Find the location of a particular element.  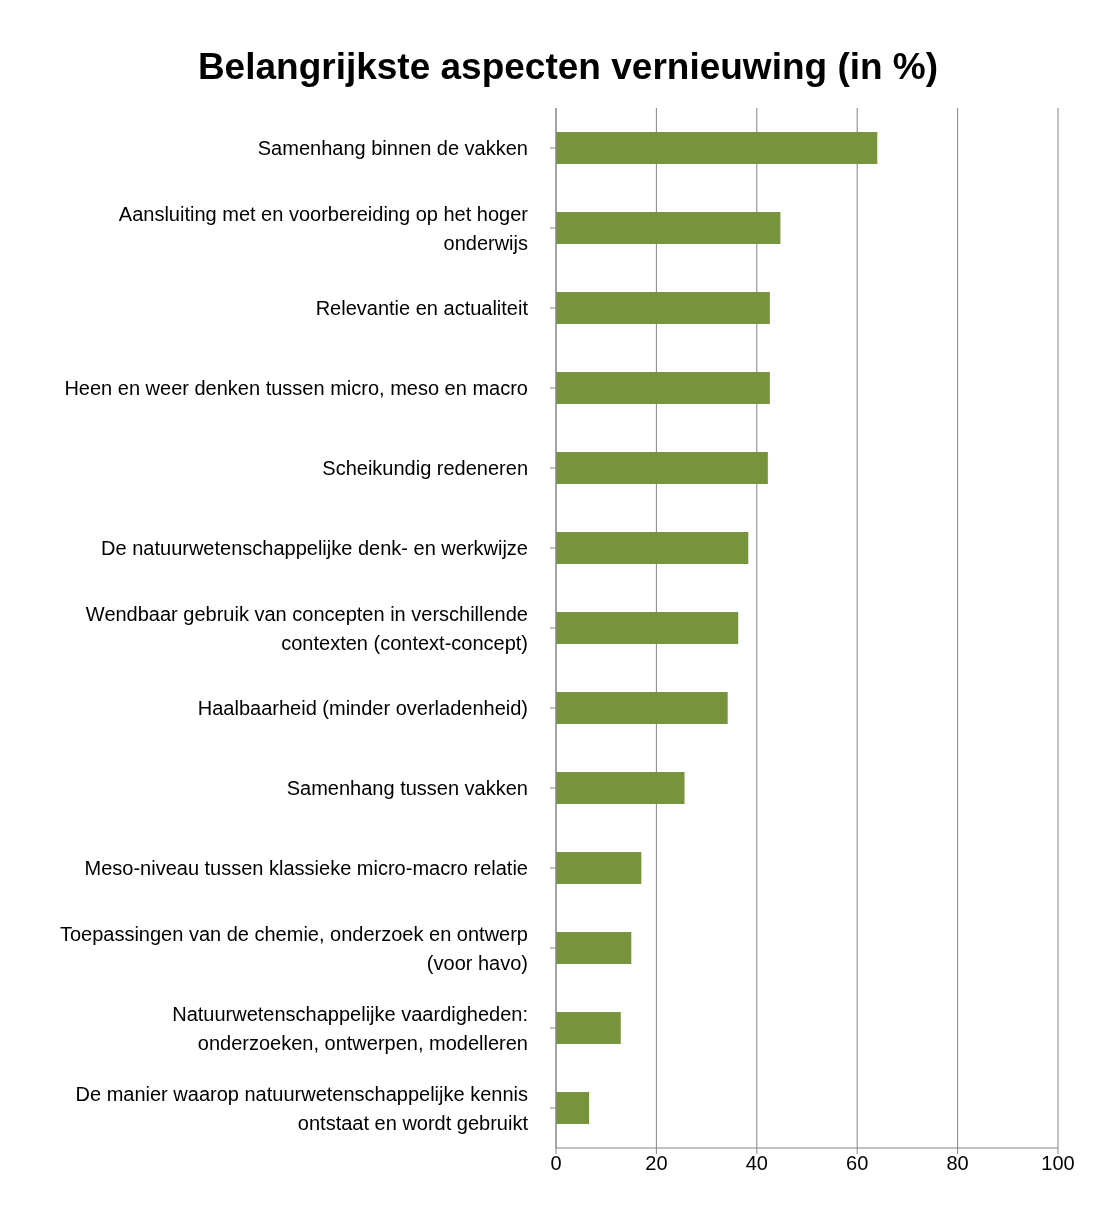

y-tick-label: Haalbaarheid (minder overladenheid) is located at coordinates (362, 708).